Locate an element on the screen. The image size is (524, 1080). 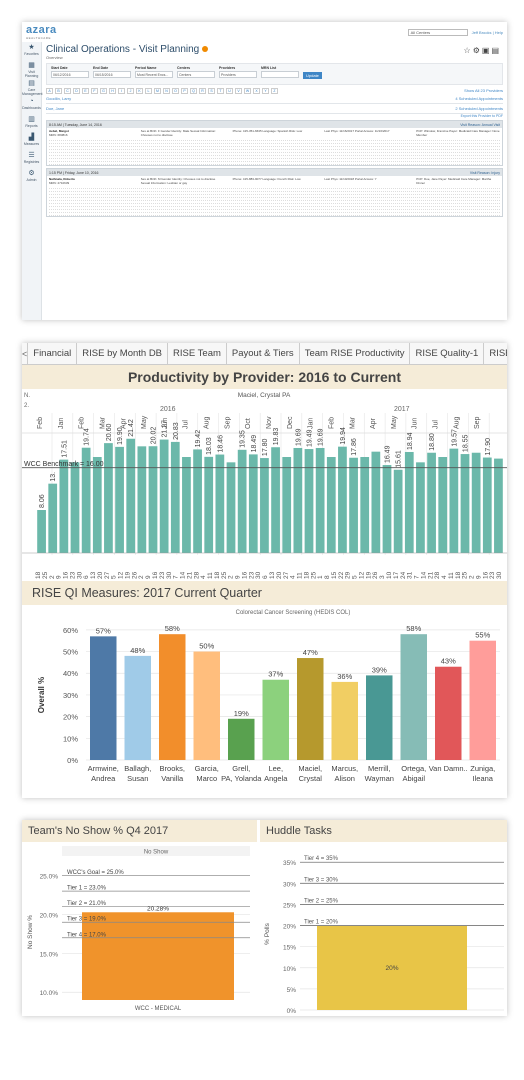
tab-item: Team RISE Productivity is located at coordinates (355, 353).